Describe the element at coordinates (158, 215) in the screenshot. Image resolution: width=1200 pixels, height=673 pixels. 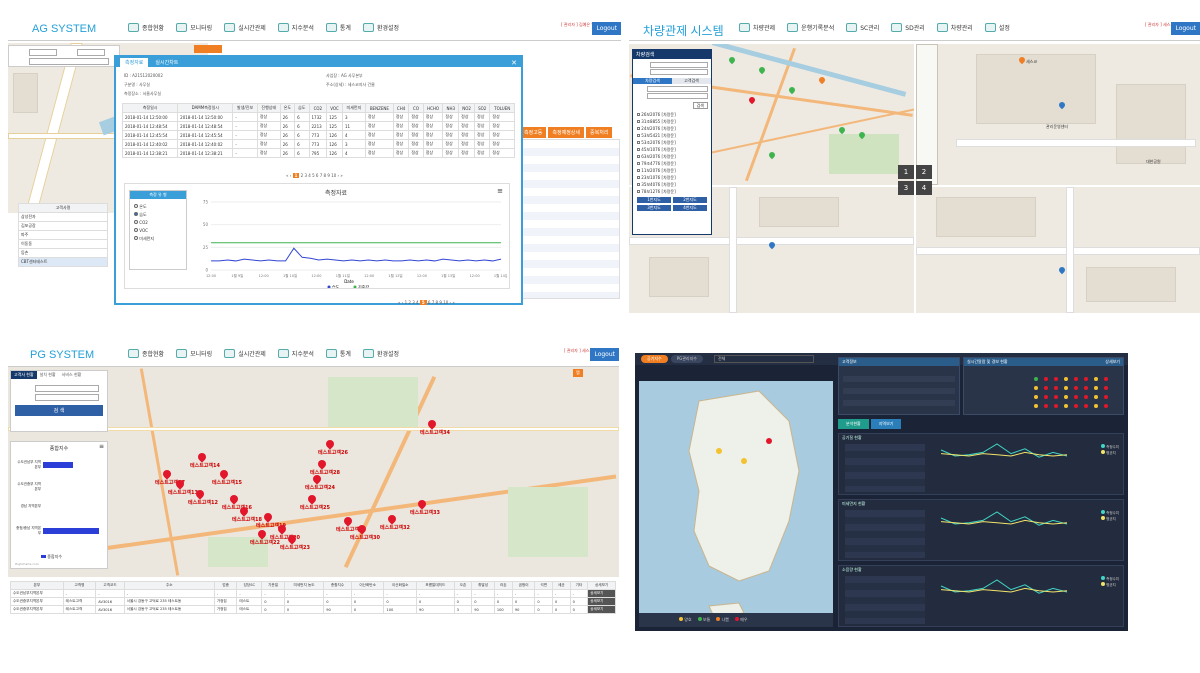
I see `radio-option: 습도` at that location.